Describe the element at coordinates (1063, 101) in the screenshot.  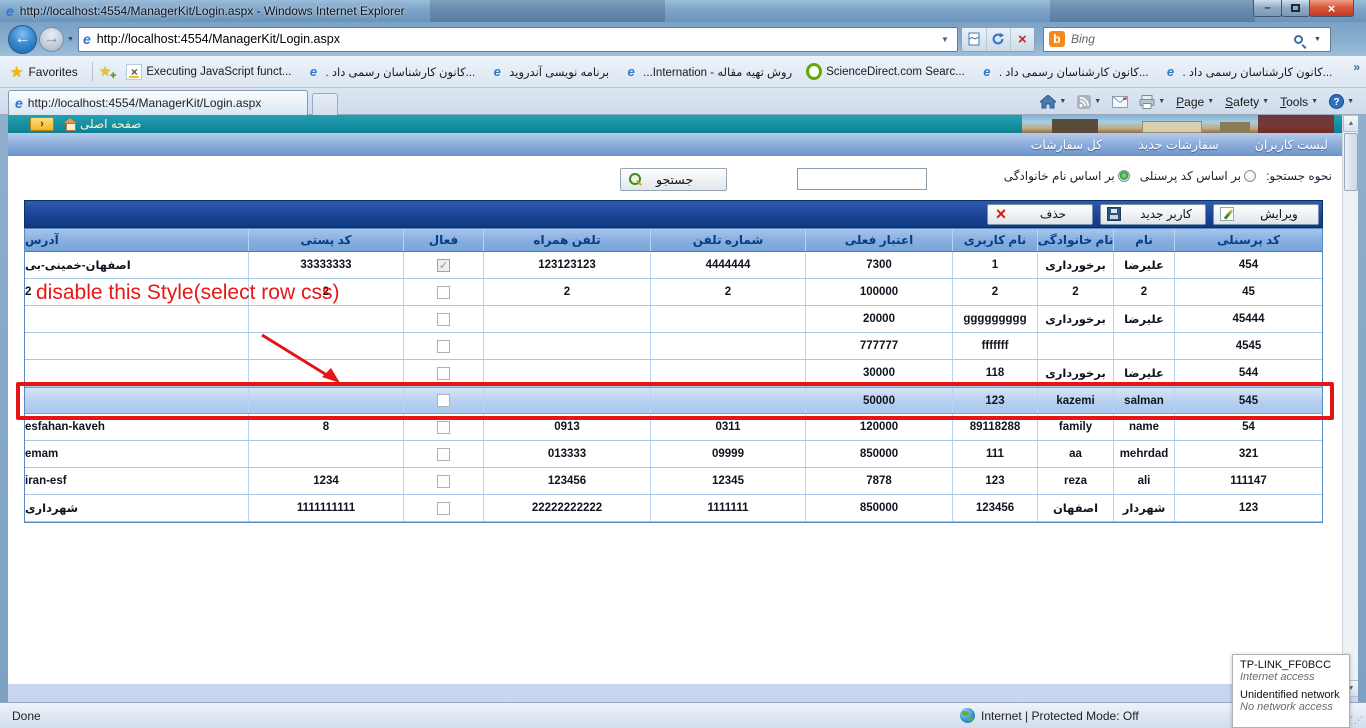
I see `home-dropdown-icon: ▼` at that location.